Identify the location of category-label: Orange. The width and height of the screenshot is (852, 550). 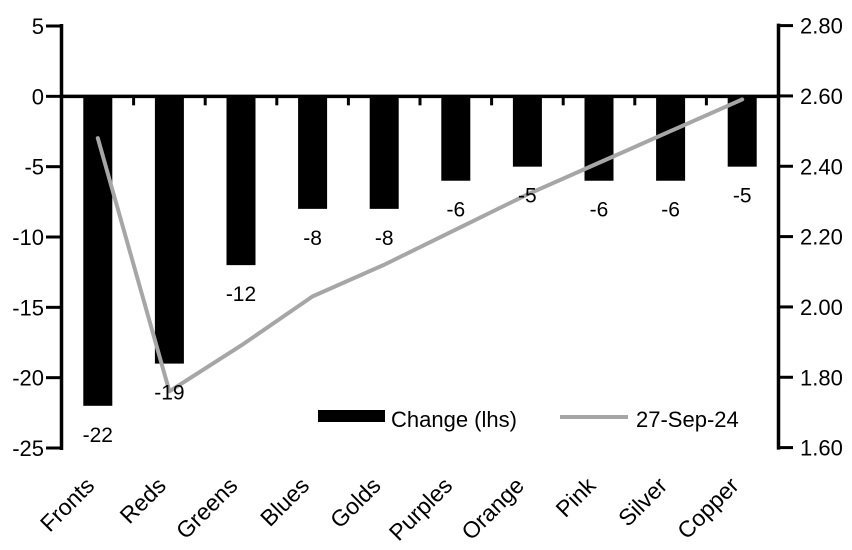
(492, 508).